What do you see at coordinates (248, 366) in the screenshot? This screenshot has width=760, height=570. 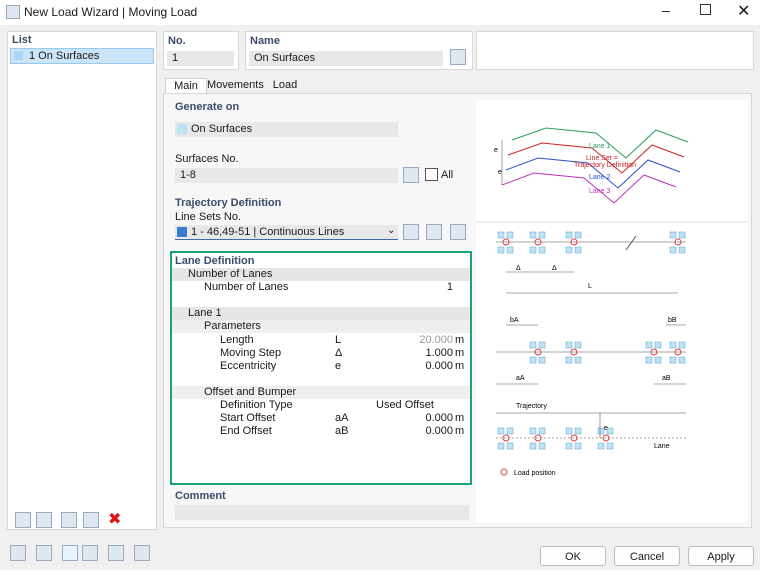 I see `row-name: Eccentricity` at bounding box center [248, 366].